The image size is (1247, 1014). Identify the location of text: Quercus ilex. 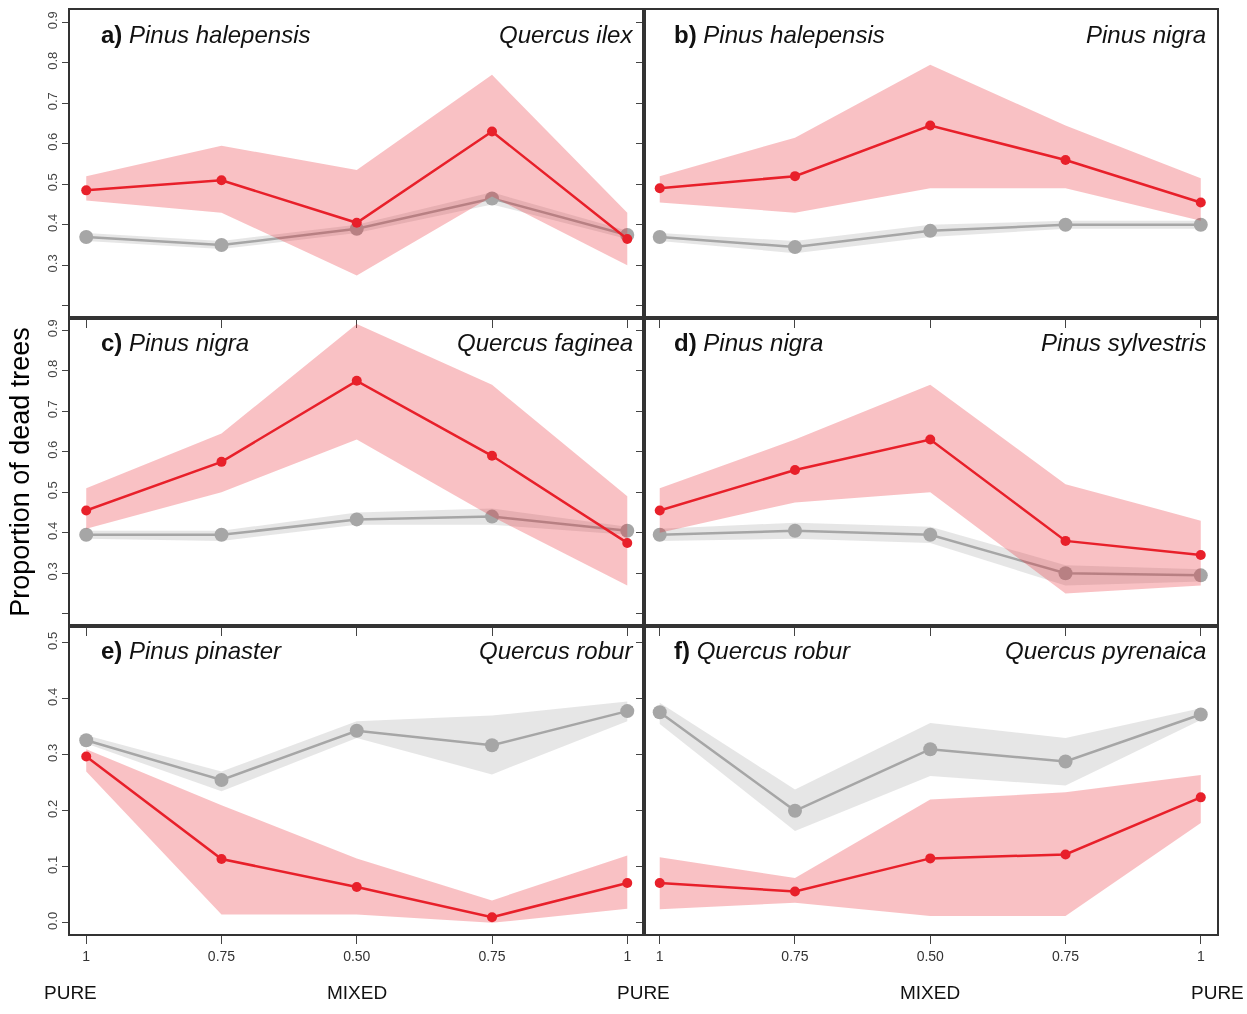
(566, 34).